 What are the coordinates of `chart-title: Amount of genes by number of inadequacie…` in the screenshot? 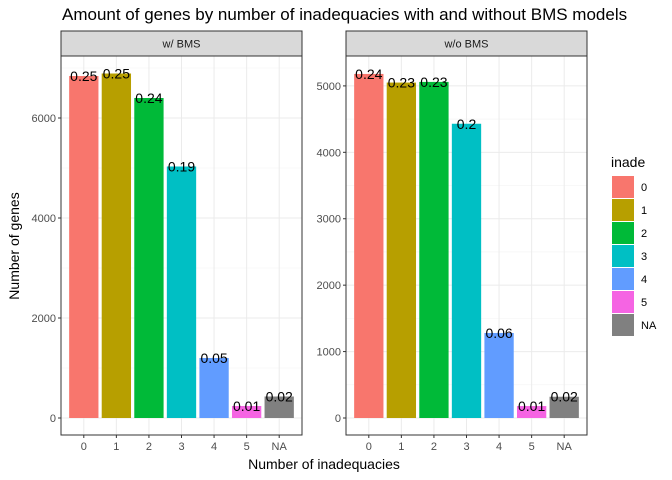 It's located at (344, 14).